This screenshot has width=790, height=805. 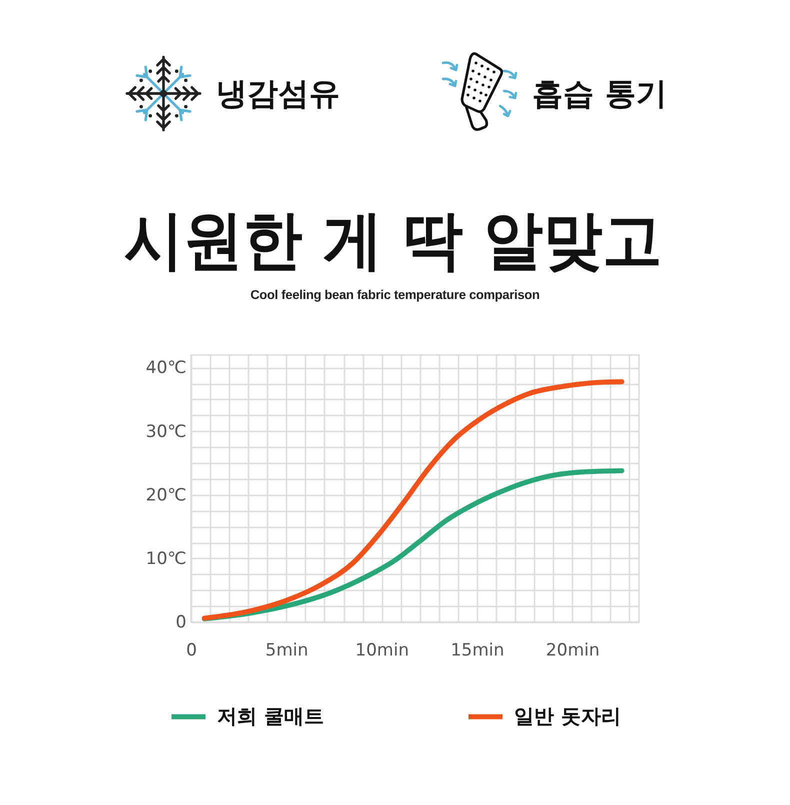 I want to click on y-tick-label: 40℃, so click(x=166, y=368).